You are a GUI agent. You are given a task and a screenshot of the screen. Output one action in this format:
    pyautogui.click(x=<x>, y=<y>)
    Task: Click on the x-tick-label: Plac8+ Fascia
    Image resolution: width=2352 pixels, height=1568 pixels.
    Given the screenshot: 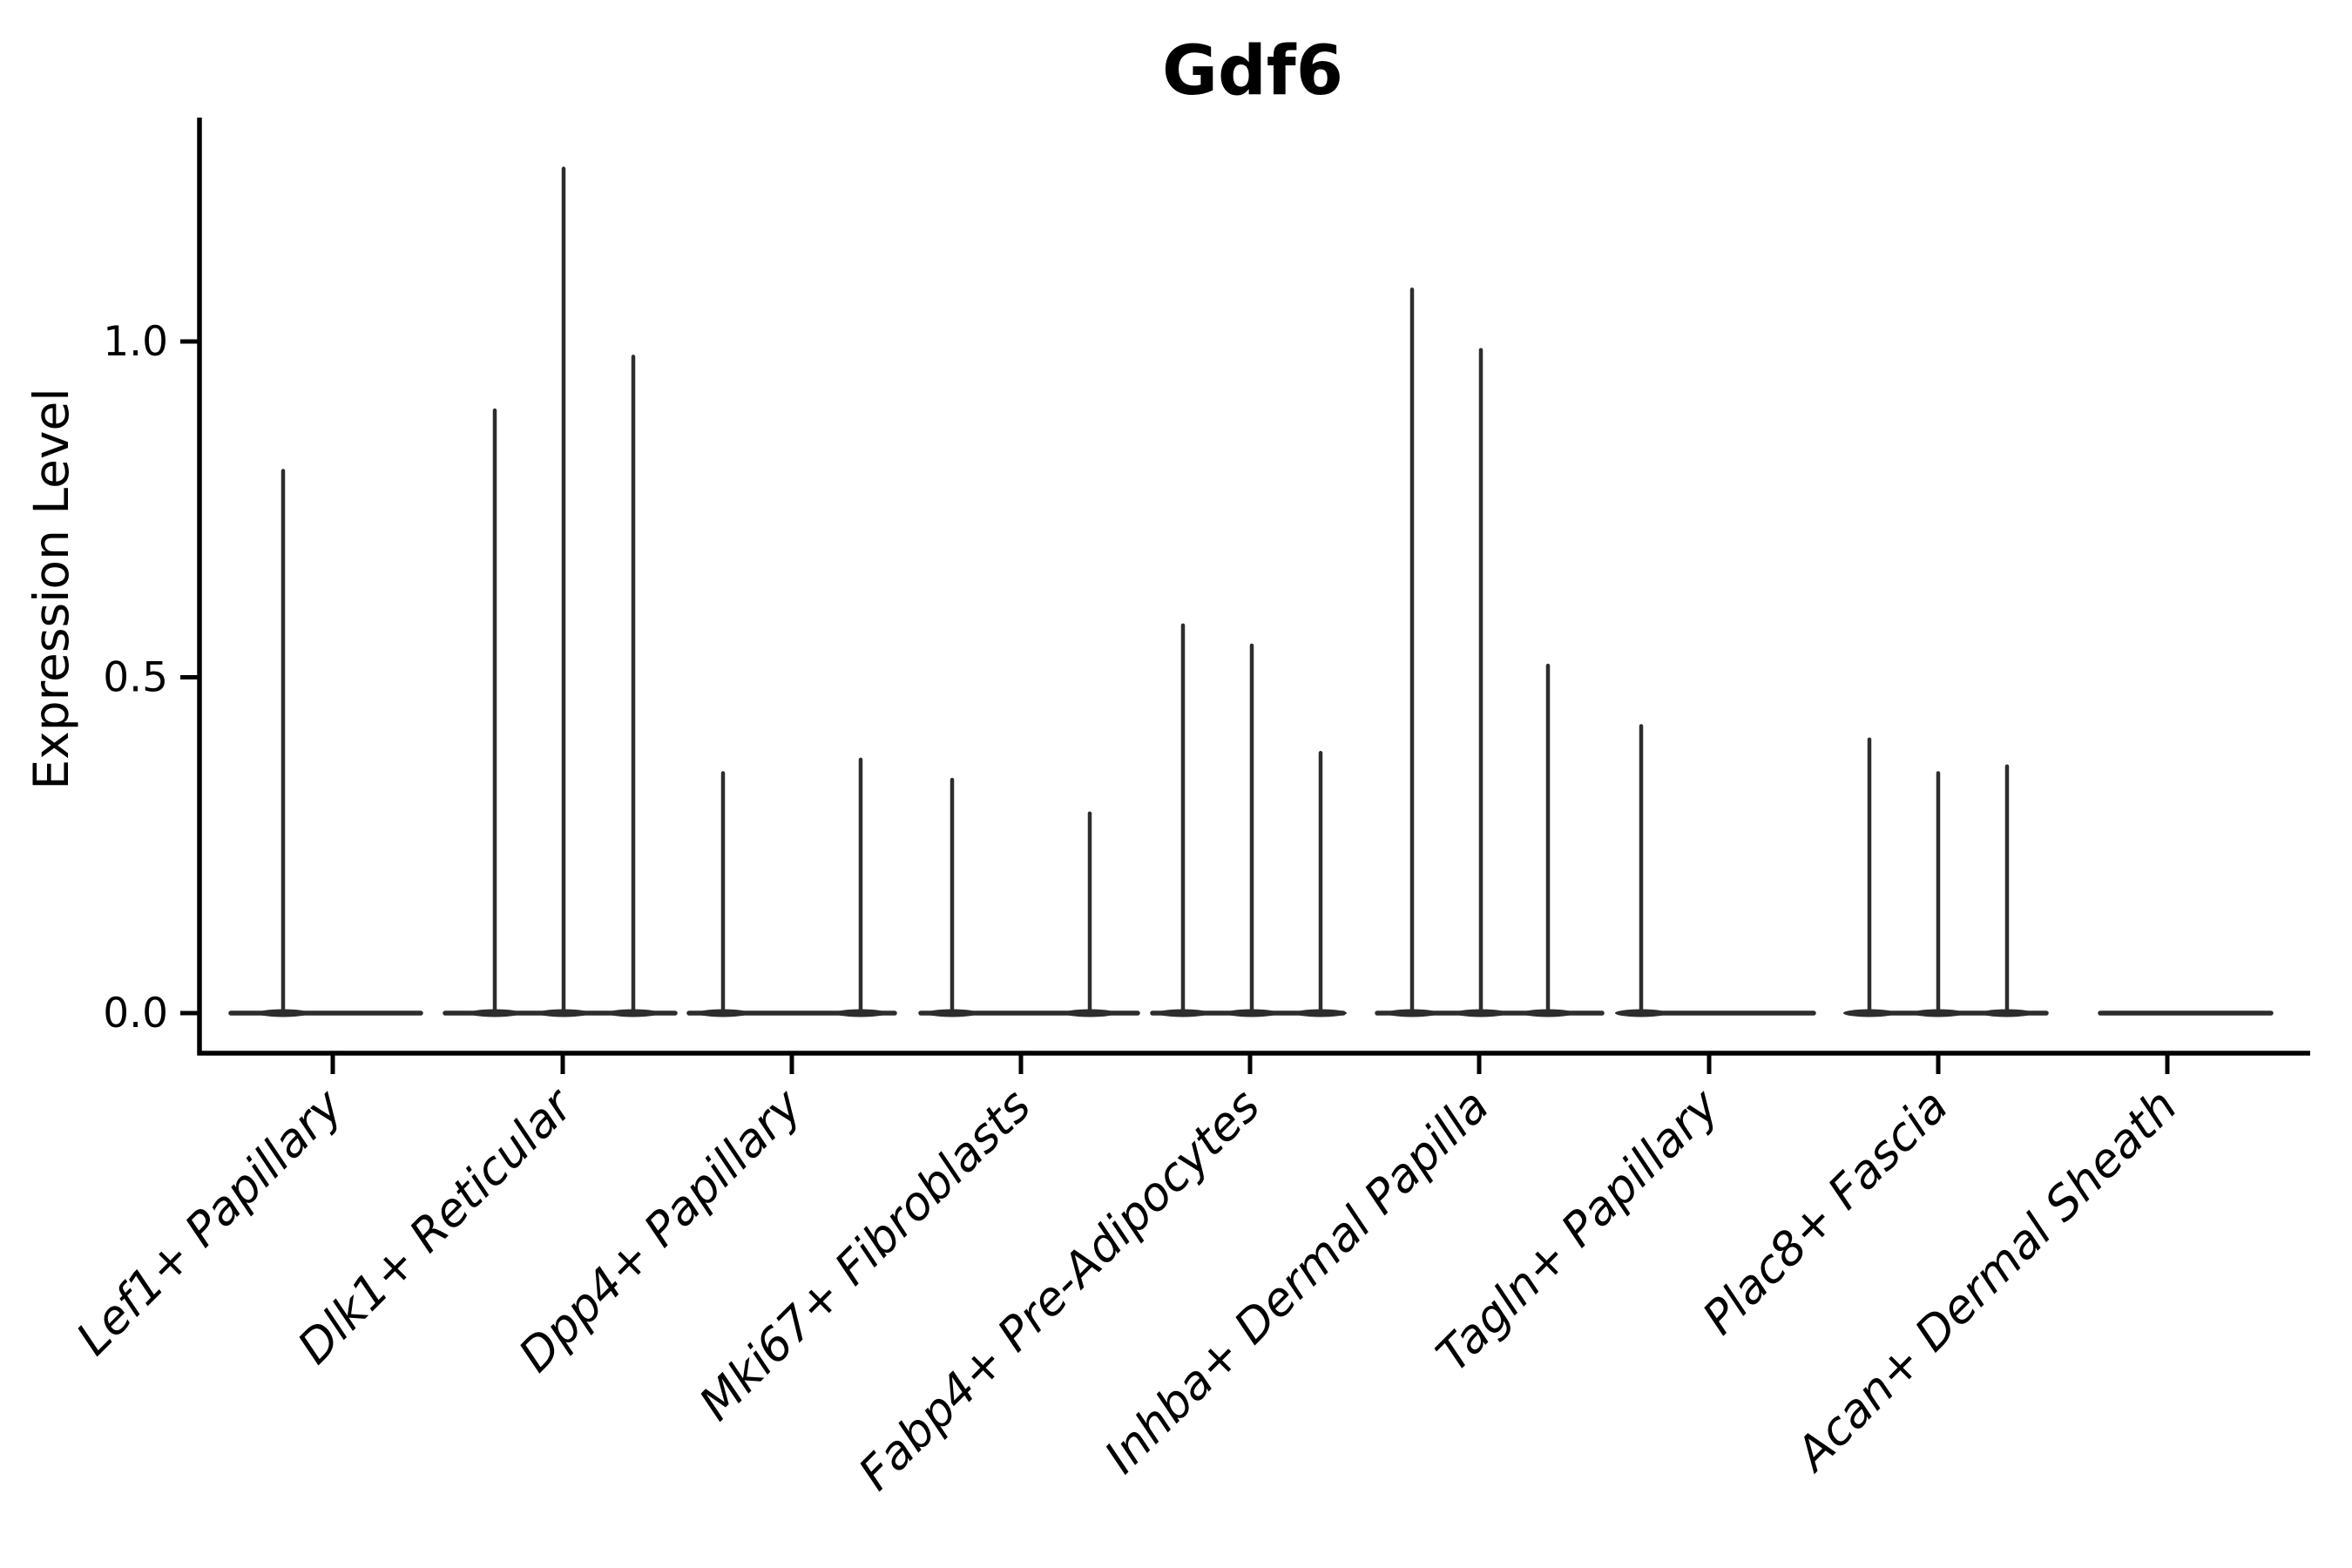 What is the action you would take?
    pyautogui.click(x=1825, y=1212)
    